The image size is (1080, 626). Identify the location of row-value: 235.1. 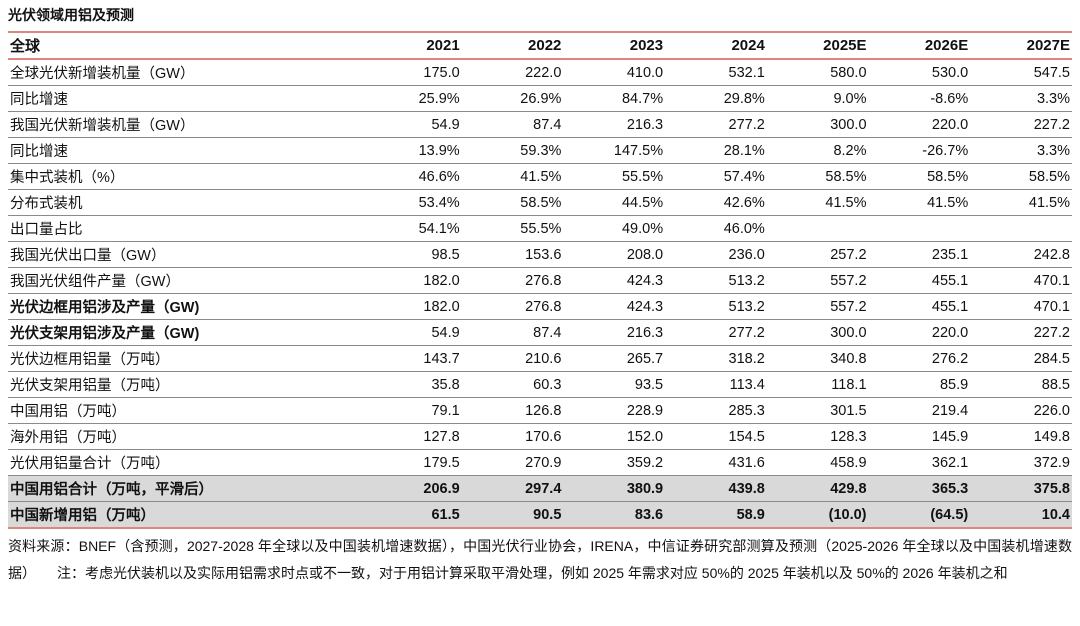
(950, 254).